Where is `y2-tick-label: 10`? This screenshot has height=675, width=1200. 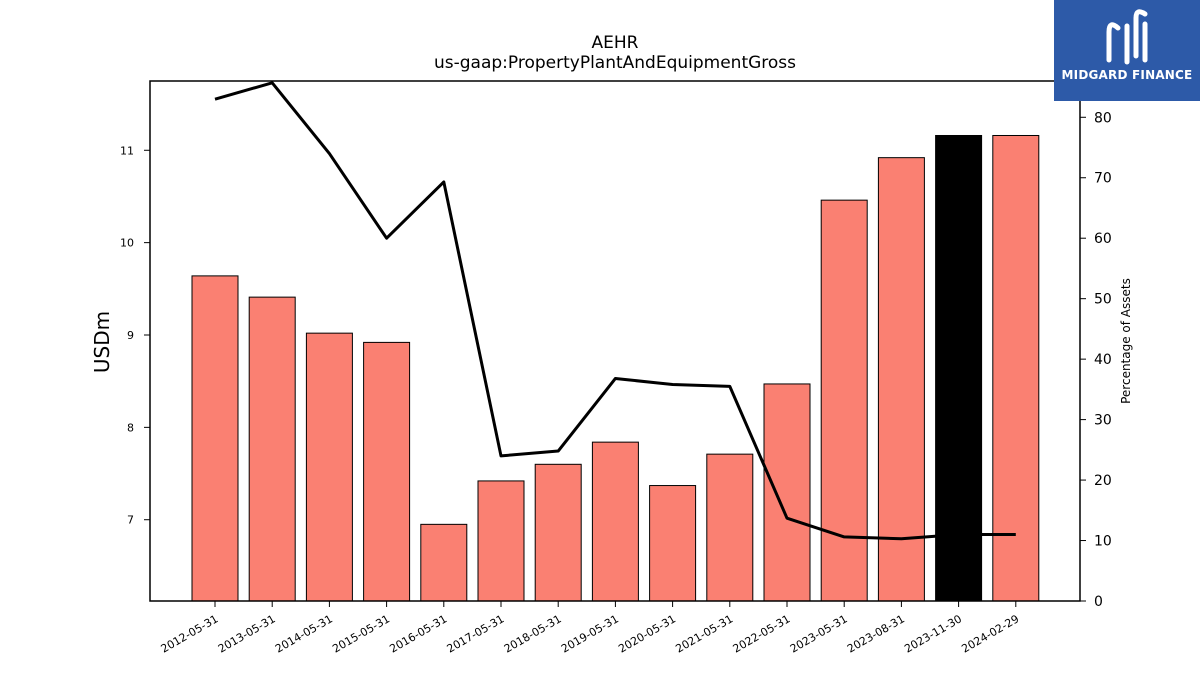
y2-tick-label: 10 is located at coordinates (1103, 542).